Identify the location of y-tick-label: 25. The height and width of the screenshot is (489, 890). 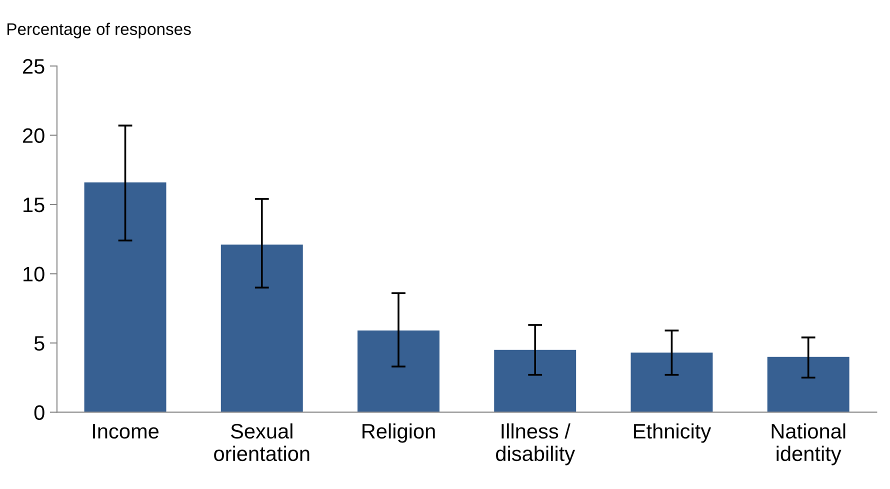
(33, 66).